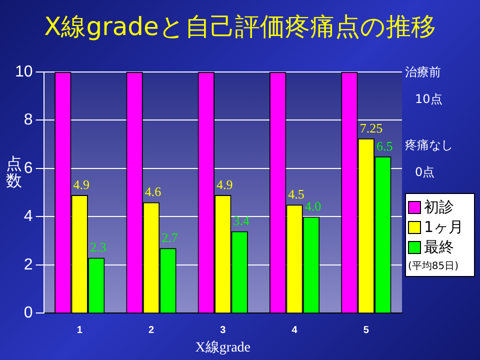 This screenshot has width=480, height=360. I want to click on y-tick-label: 6, so click(28, 168).